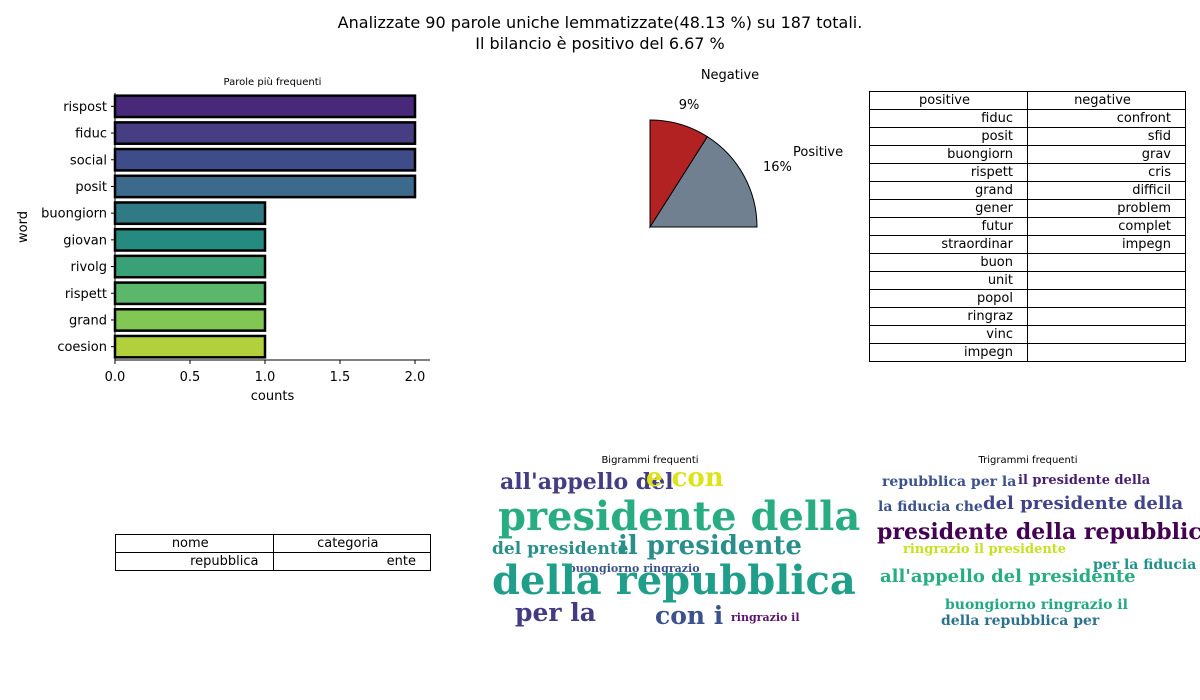  What do you see at coordinates (415, 377) in the screenshot?
I see `x-tick-label: 2.0` at bounding box center [415, 377].